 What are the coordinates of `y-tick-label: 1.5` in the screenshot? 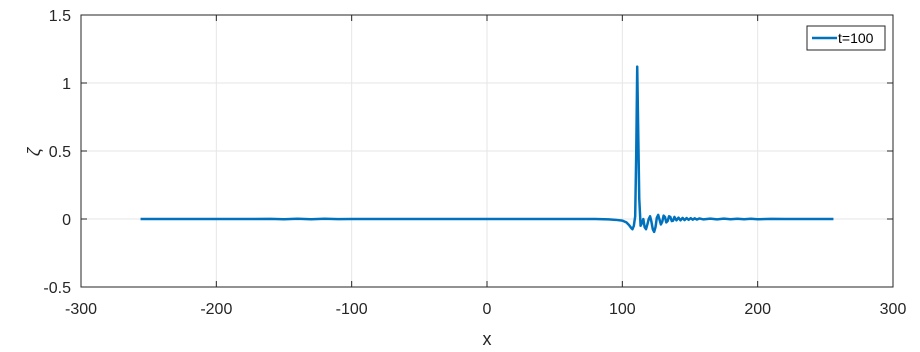 It's located at (60, 16).